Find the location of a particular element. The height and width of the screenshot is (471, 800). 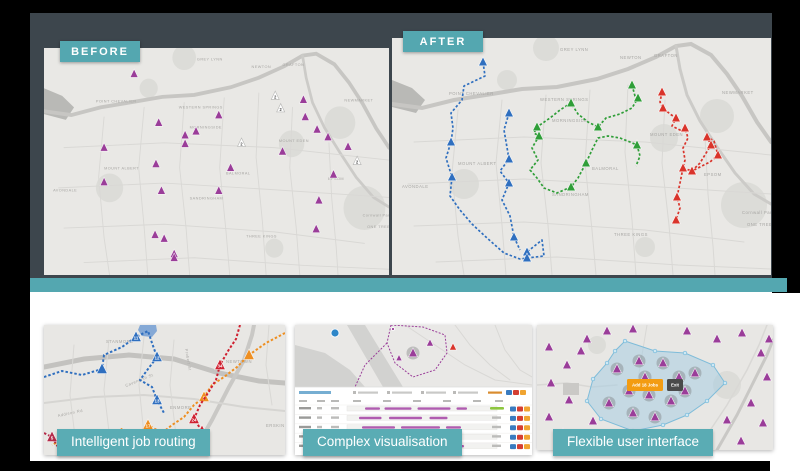

map-label: GREY LYNN is located at coordinates (574, 49).